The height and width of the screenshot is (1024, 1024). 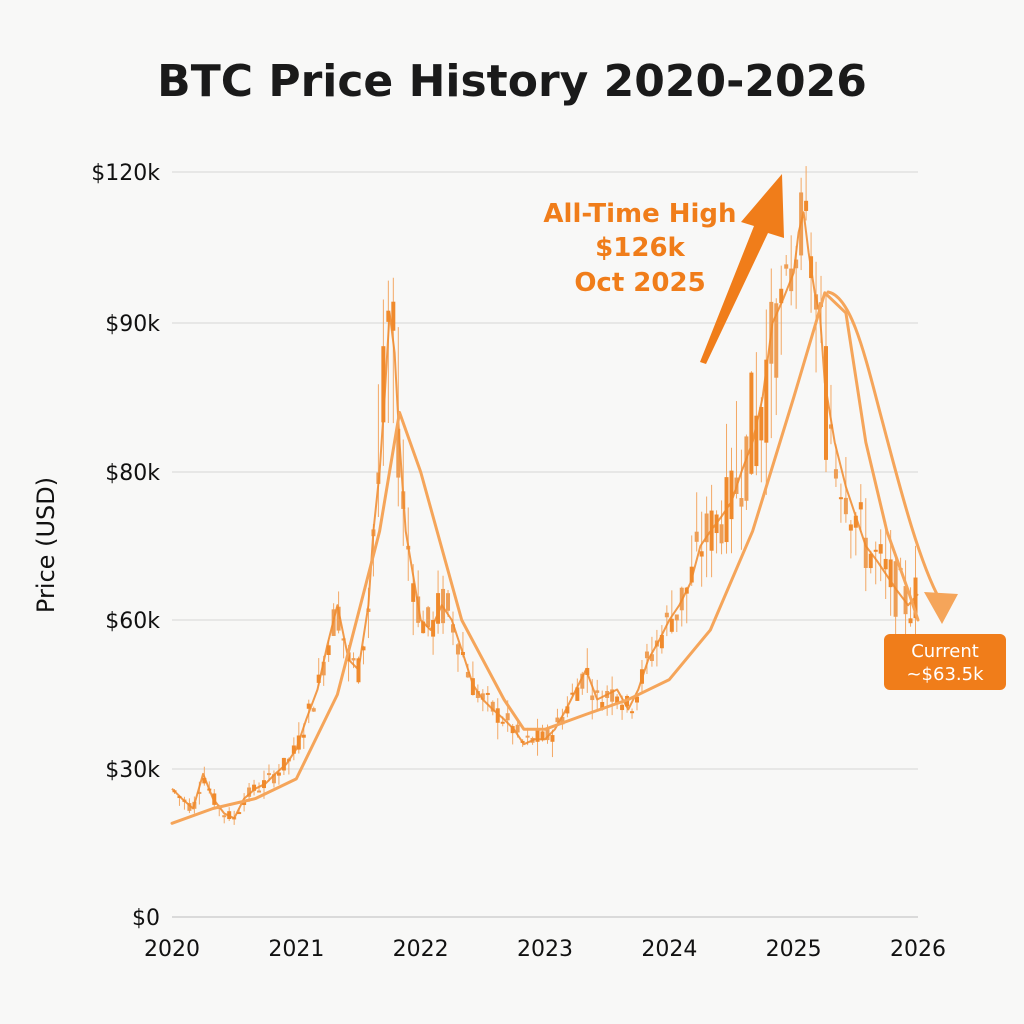 I want to click on x-tick-label: 2020, so click(x=172, y=949).